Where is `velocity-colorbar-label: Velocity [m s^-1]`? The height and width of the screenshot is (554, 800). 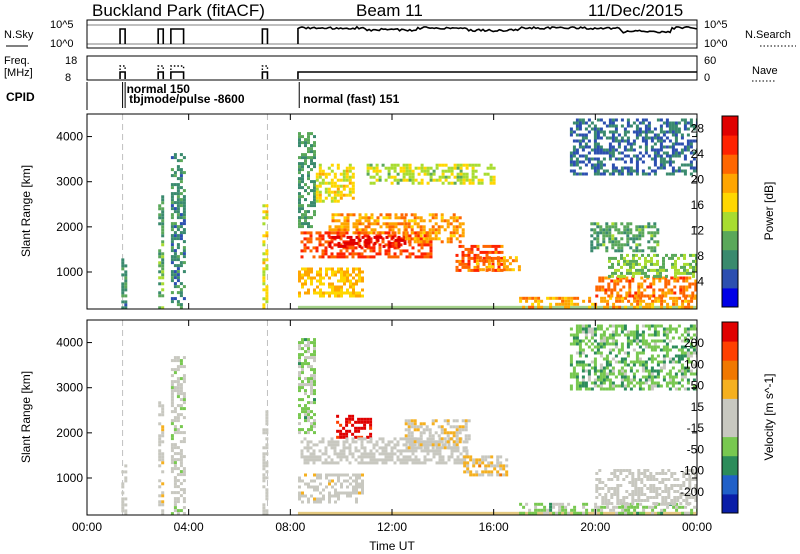 velocity-colorbar-label: Velocity [m s^-1] is located at coordinates (769, 417).